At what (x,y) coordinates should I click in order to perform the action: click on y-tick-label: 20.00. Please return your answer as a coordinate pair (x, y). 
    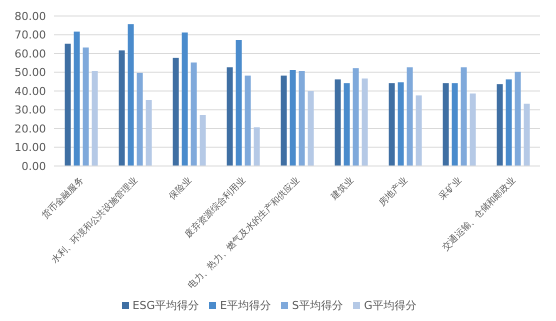
    Looking at the image, I should click on (30, 129).